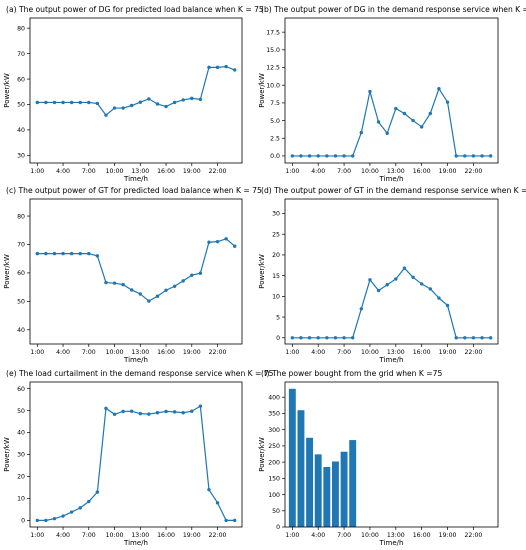 The height and width of the screenshot is (550, 526). Describe the element at coordinates (318, 352) in the screenshot. I see `chart-d-x-tick-label: 4:00` at that location.